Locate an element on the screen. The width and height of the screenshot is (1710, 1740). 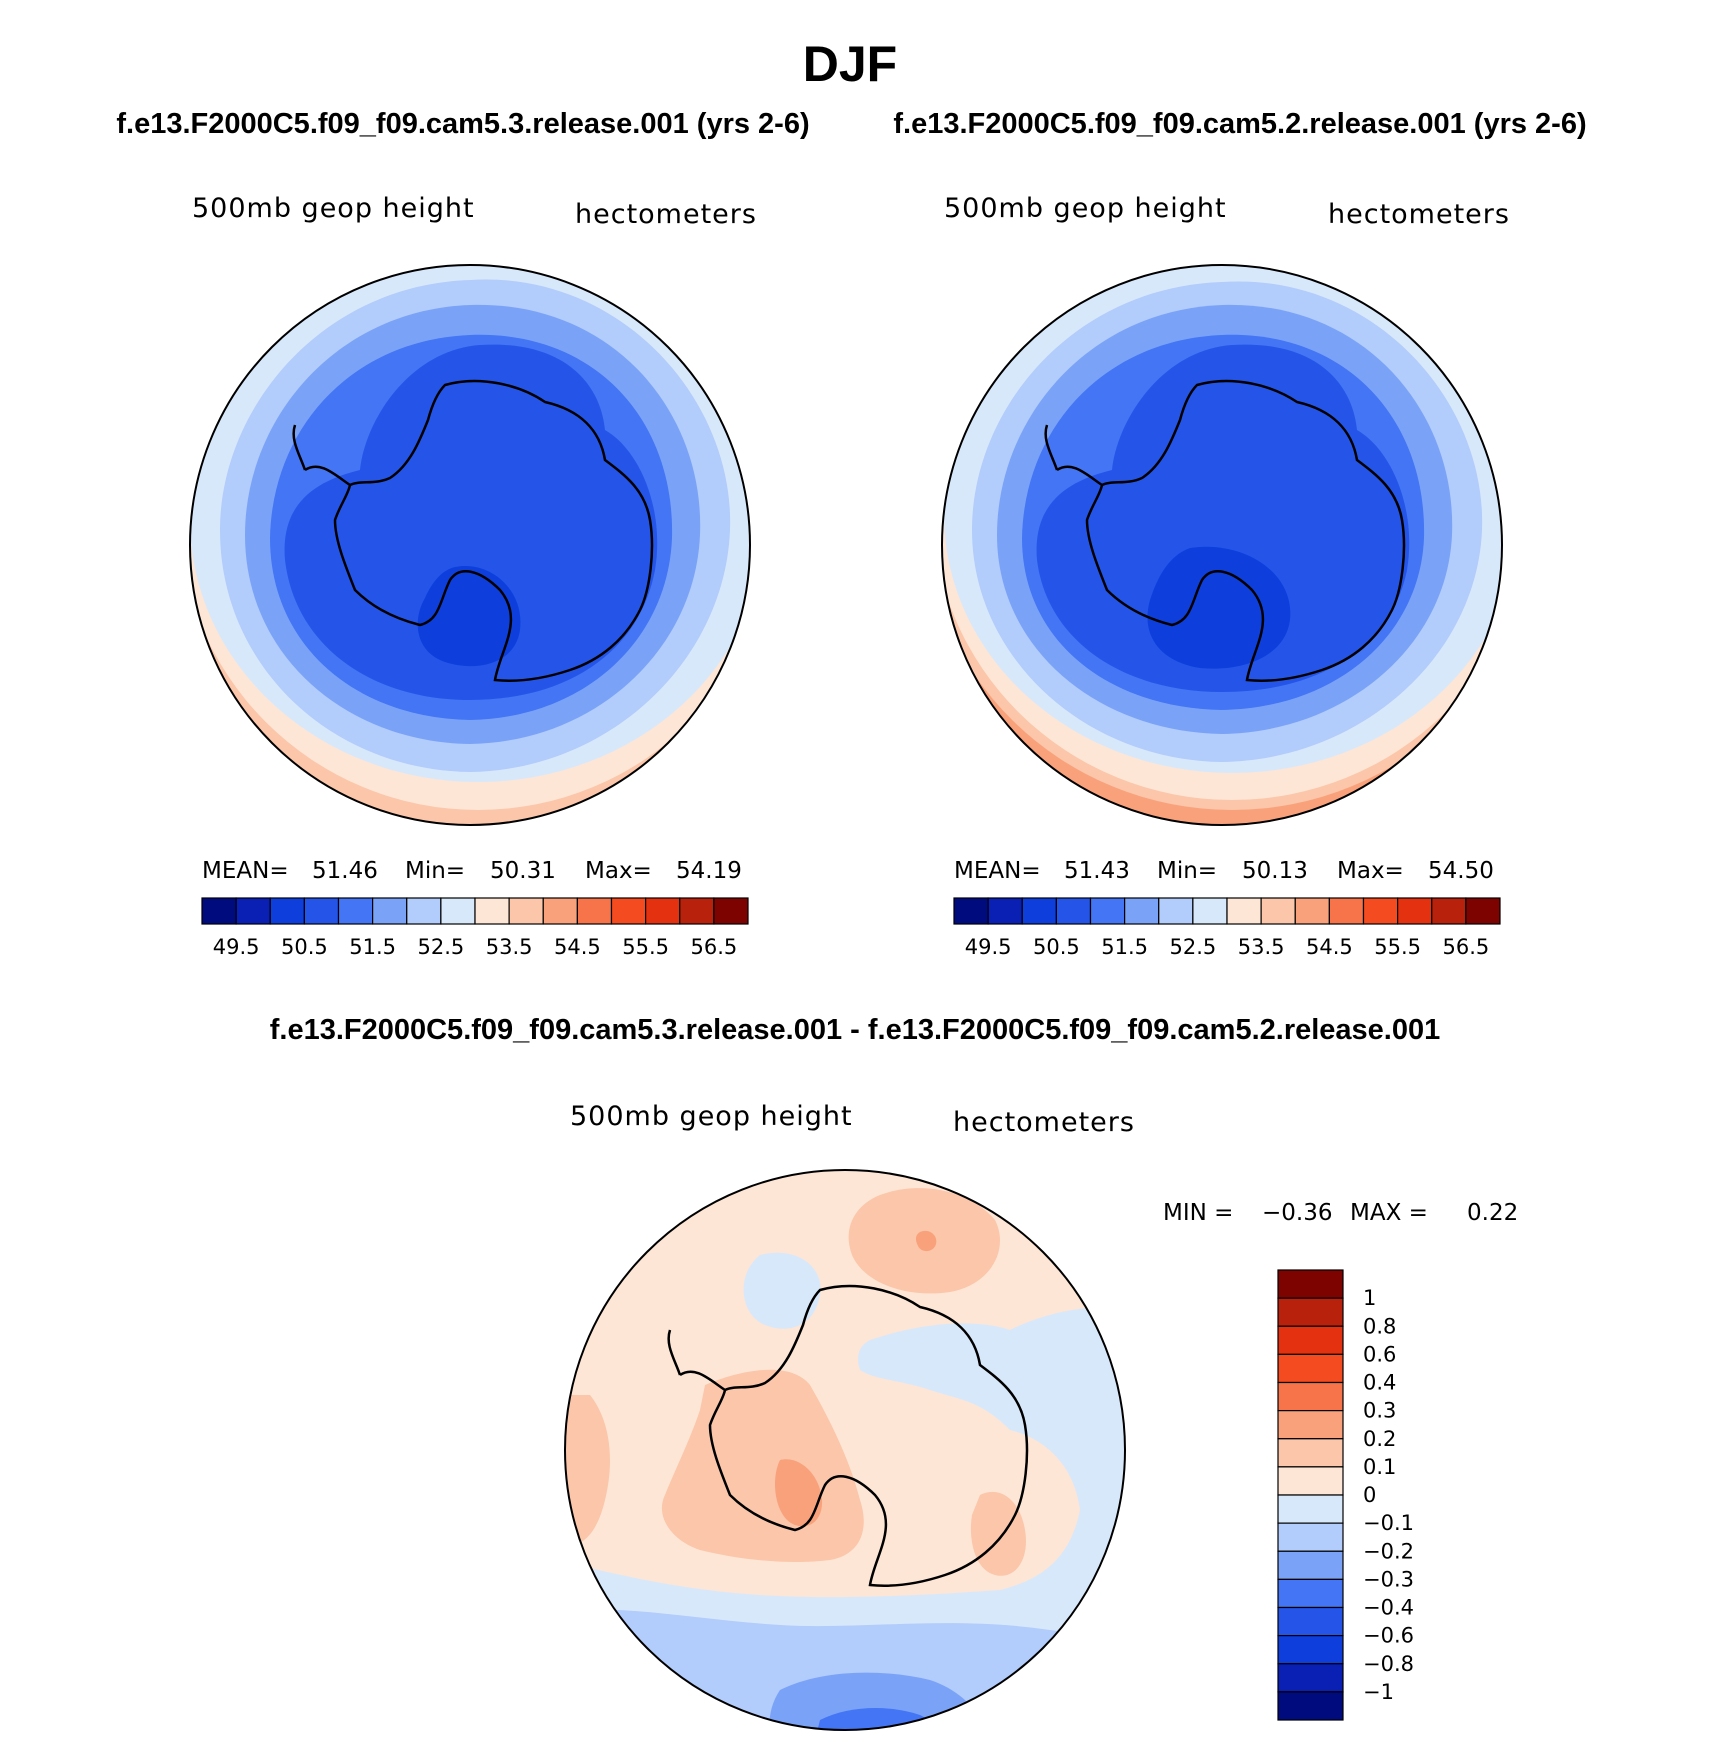
difference-contour-negative-northwest is located at coordinates (782, 1290).